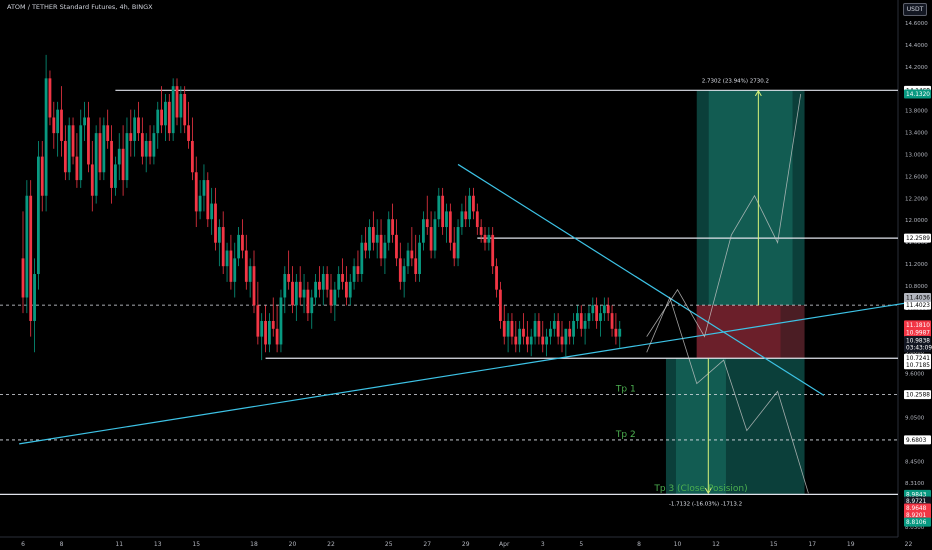  What do you see at coordinates (917, 238) in the screenshot?
I see `level-price-tag-bg` at bounding box center [917, 238].